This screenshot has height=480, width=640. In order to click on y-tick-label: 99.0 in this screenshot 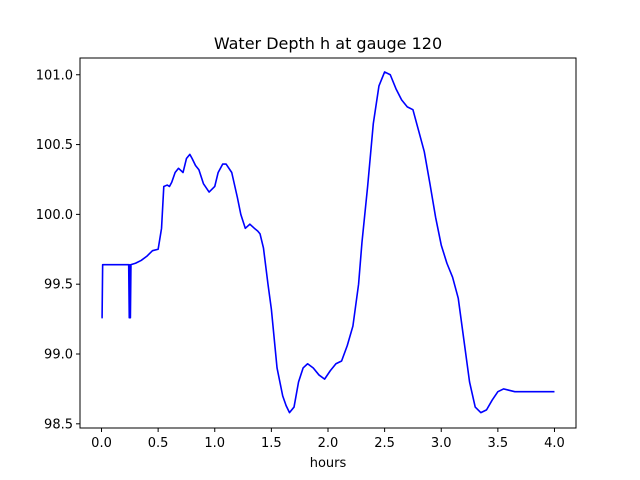, I will do `click(58, 355)`.